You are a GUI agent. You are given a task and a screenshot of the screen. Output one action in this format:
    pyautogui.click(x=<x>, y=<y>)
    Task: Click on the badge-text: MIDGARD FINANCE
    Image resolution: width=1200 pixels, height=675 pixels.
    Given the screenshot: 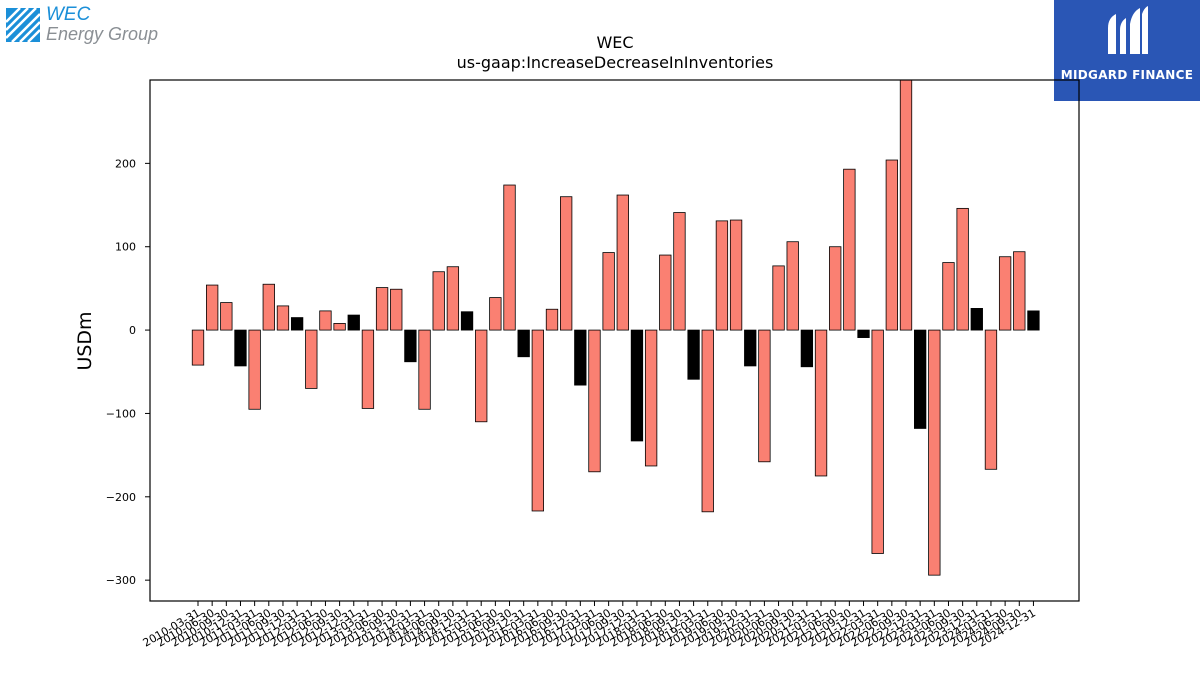 What is the action you would take?
    pyautogui.click(x=1127, y=75)
    